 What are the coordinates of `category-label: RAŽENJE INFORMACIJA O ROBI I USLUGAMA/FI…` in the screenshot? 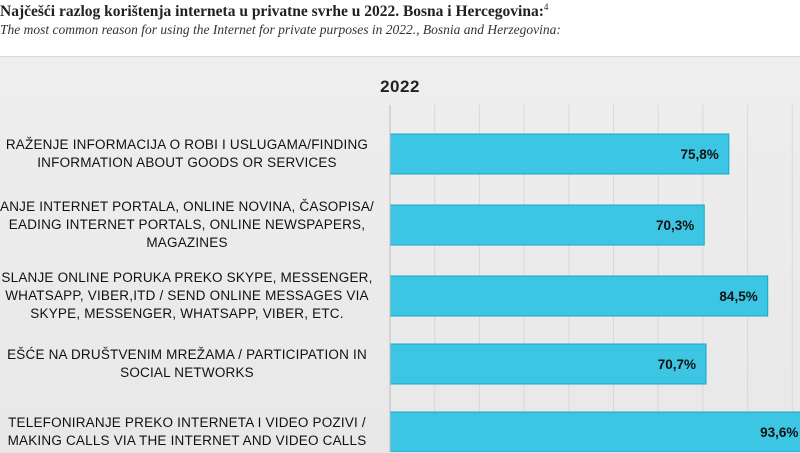 It's located at (218, 154).